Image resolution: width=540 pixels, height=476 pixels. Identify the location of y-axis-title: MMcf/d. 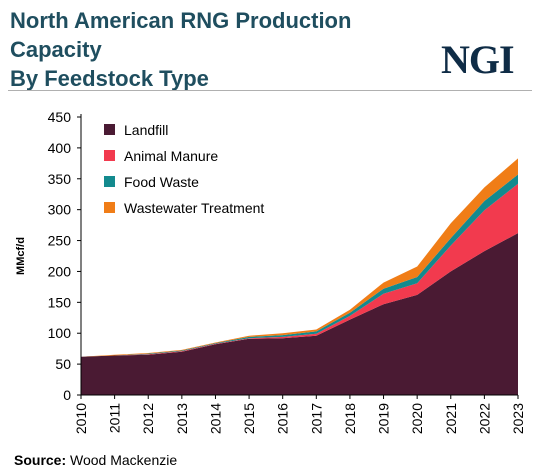
(21, 256).